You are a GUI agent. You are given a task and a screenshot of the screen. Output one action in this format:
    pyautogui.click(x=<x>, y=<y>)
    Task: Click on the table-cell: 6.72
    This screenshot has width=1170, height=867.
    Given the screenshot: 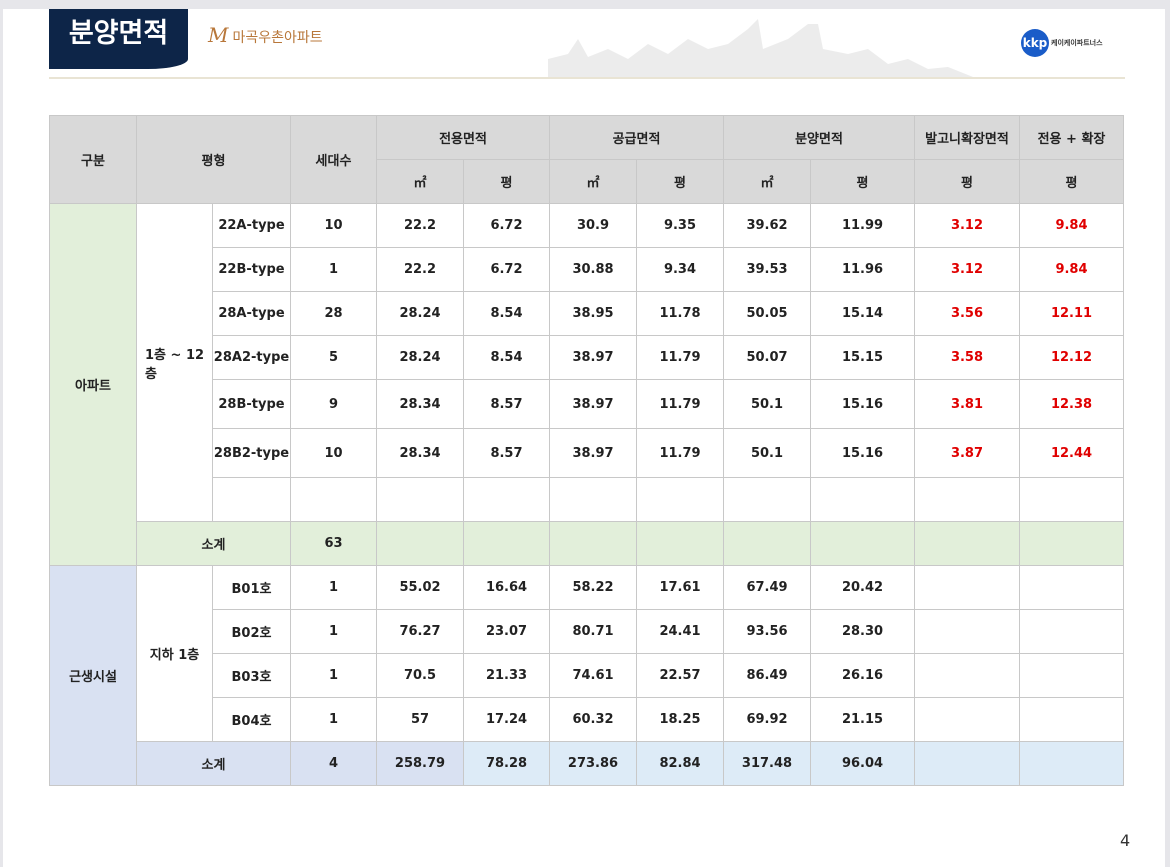 What is the action you would take?
    pyautogui.click(x=506, y=225)
    